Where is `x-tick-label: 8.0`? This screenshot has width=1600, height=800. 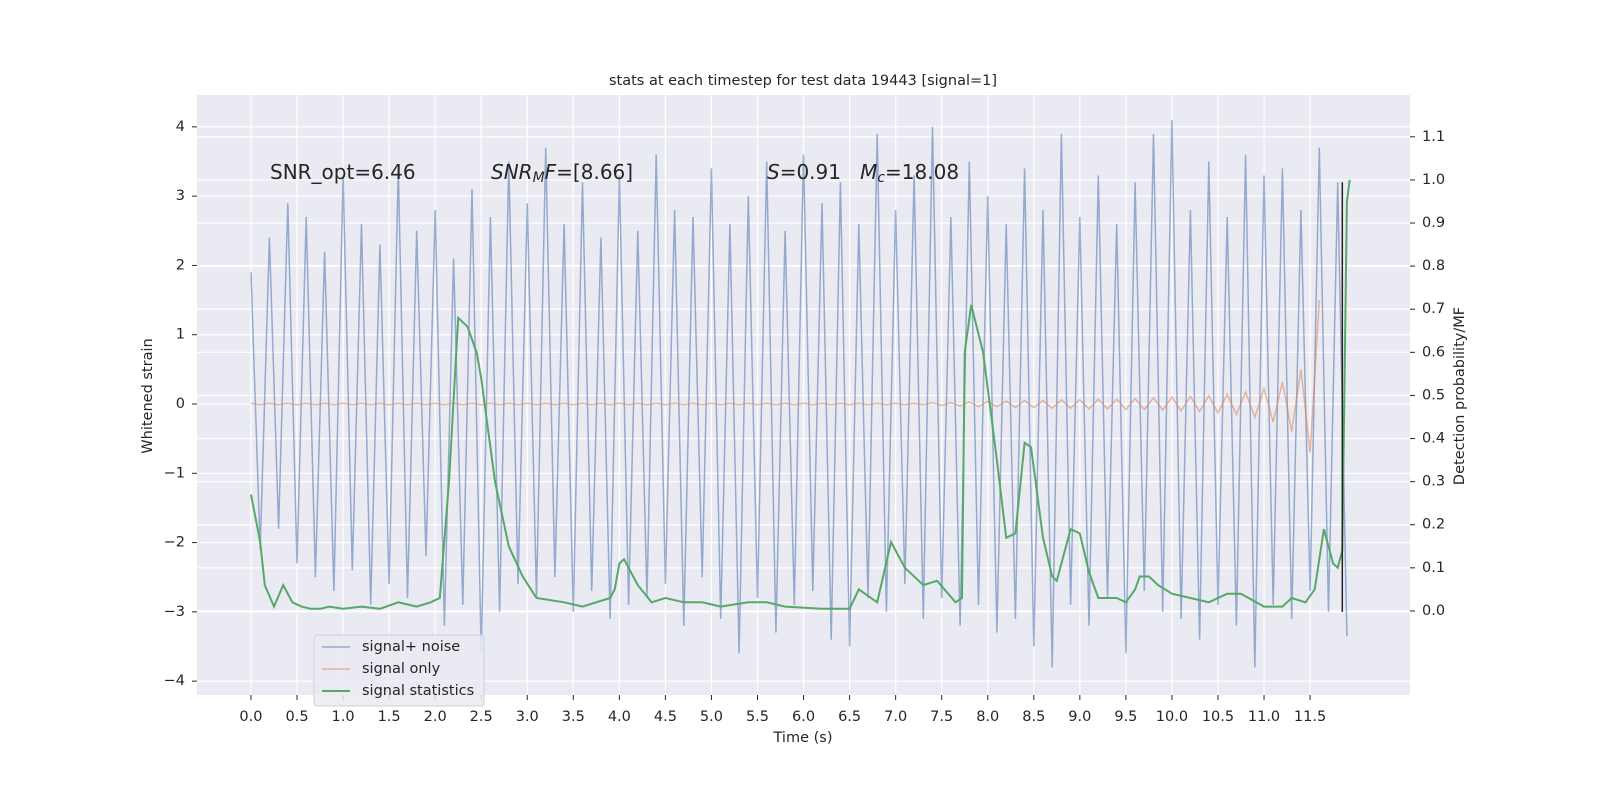 x-tick-label: 8.0 is located at coordinates (987, 717).